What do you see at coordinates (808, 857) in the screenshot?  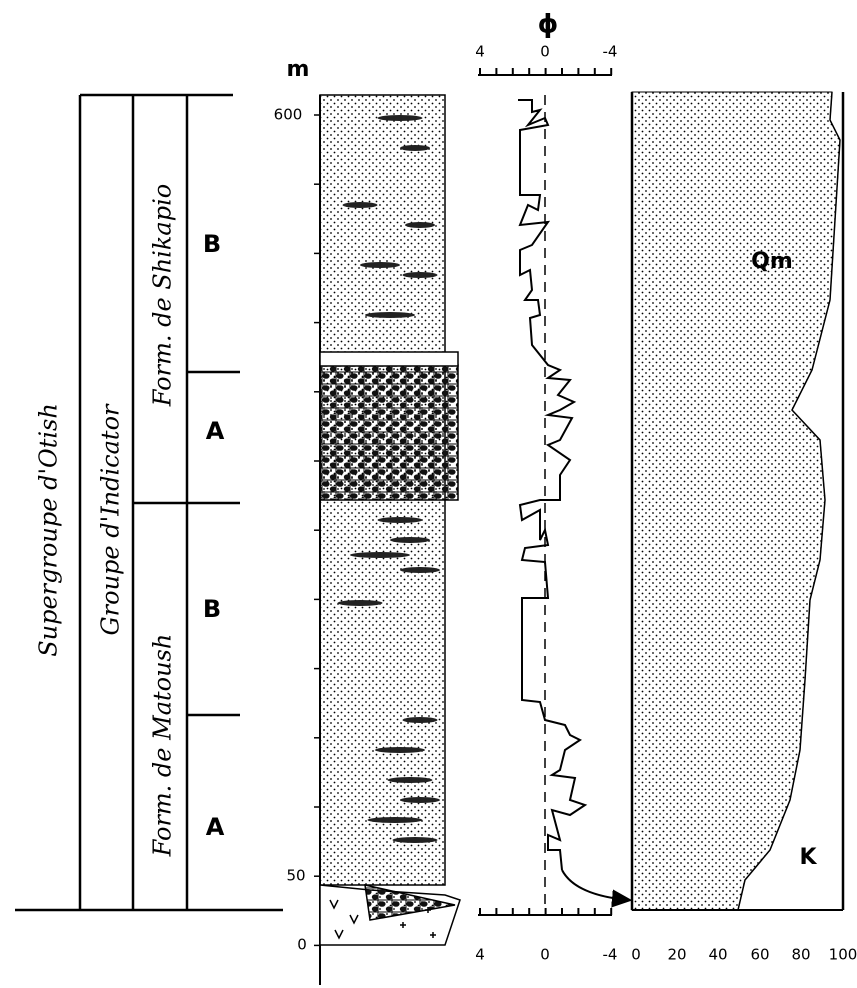 I see `composition-label: K` at bounding box center [808, 857].